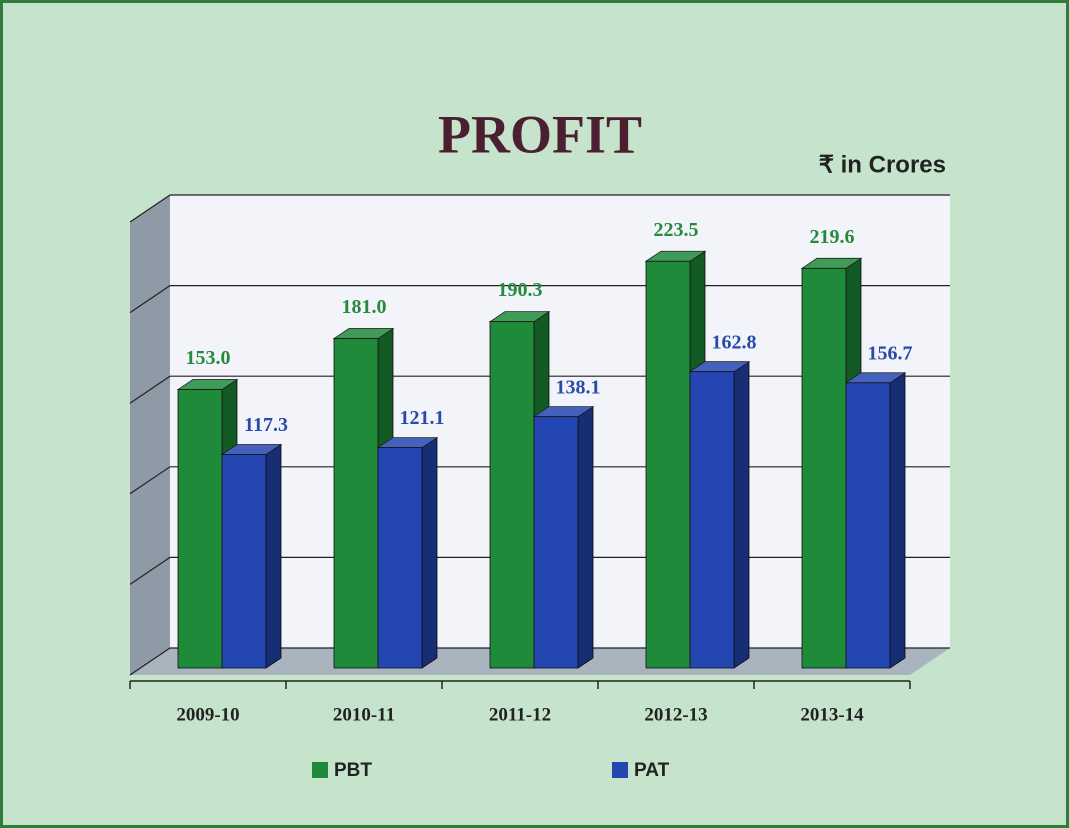 This screenshot has height=828, width=1069. I want to click on side-wall, so click(150, 435).